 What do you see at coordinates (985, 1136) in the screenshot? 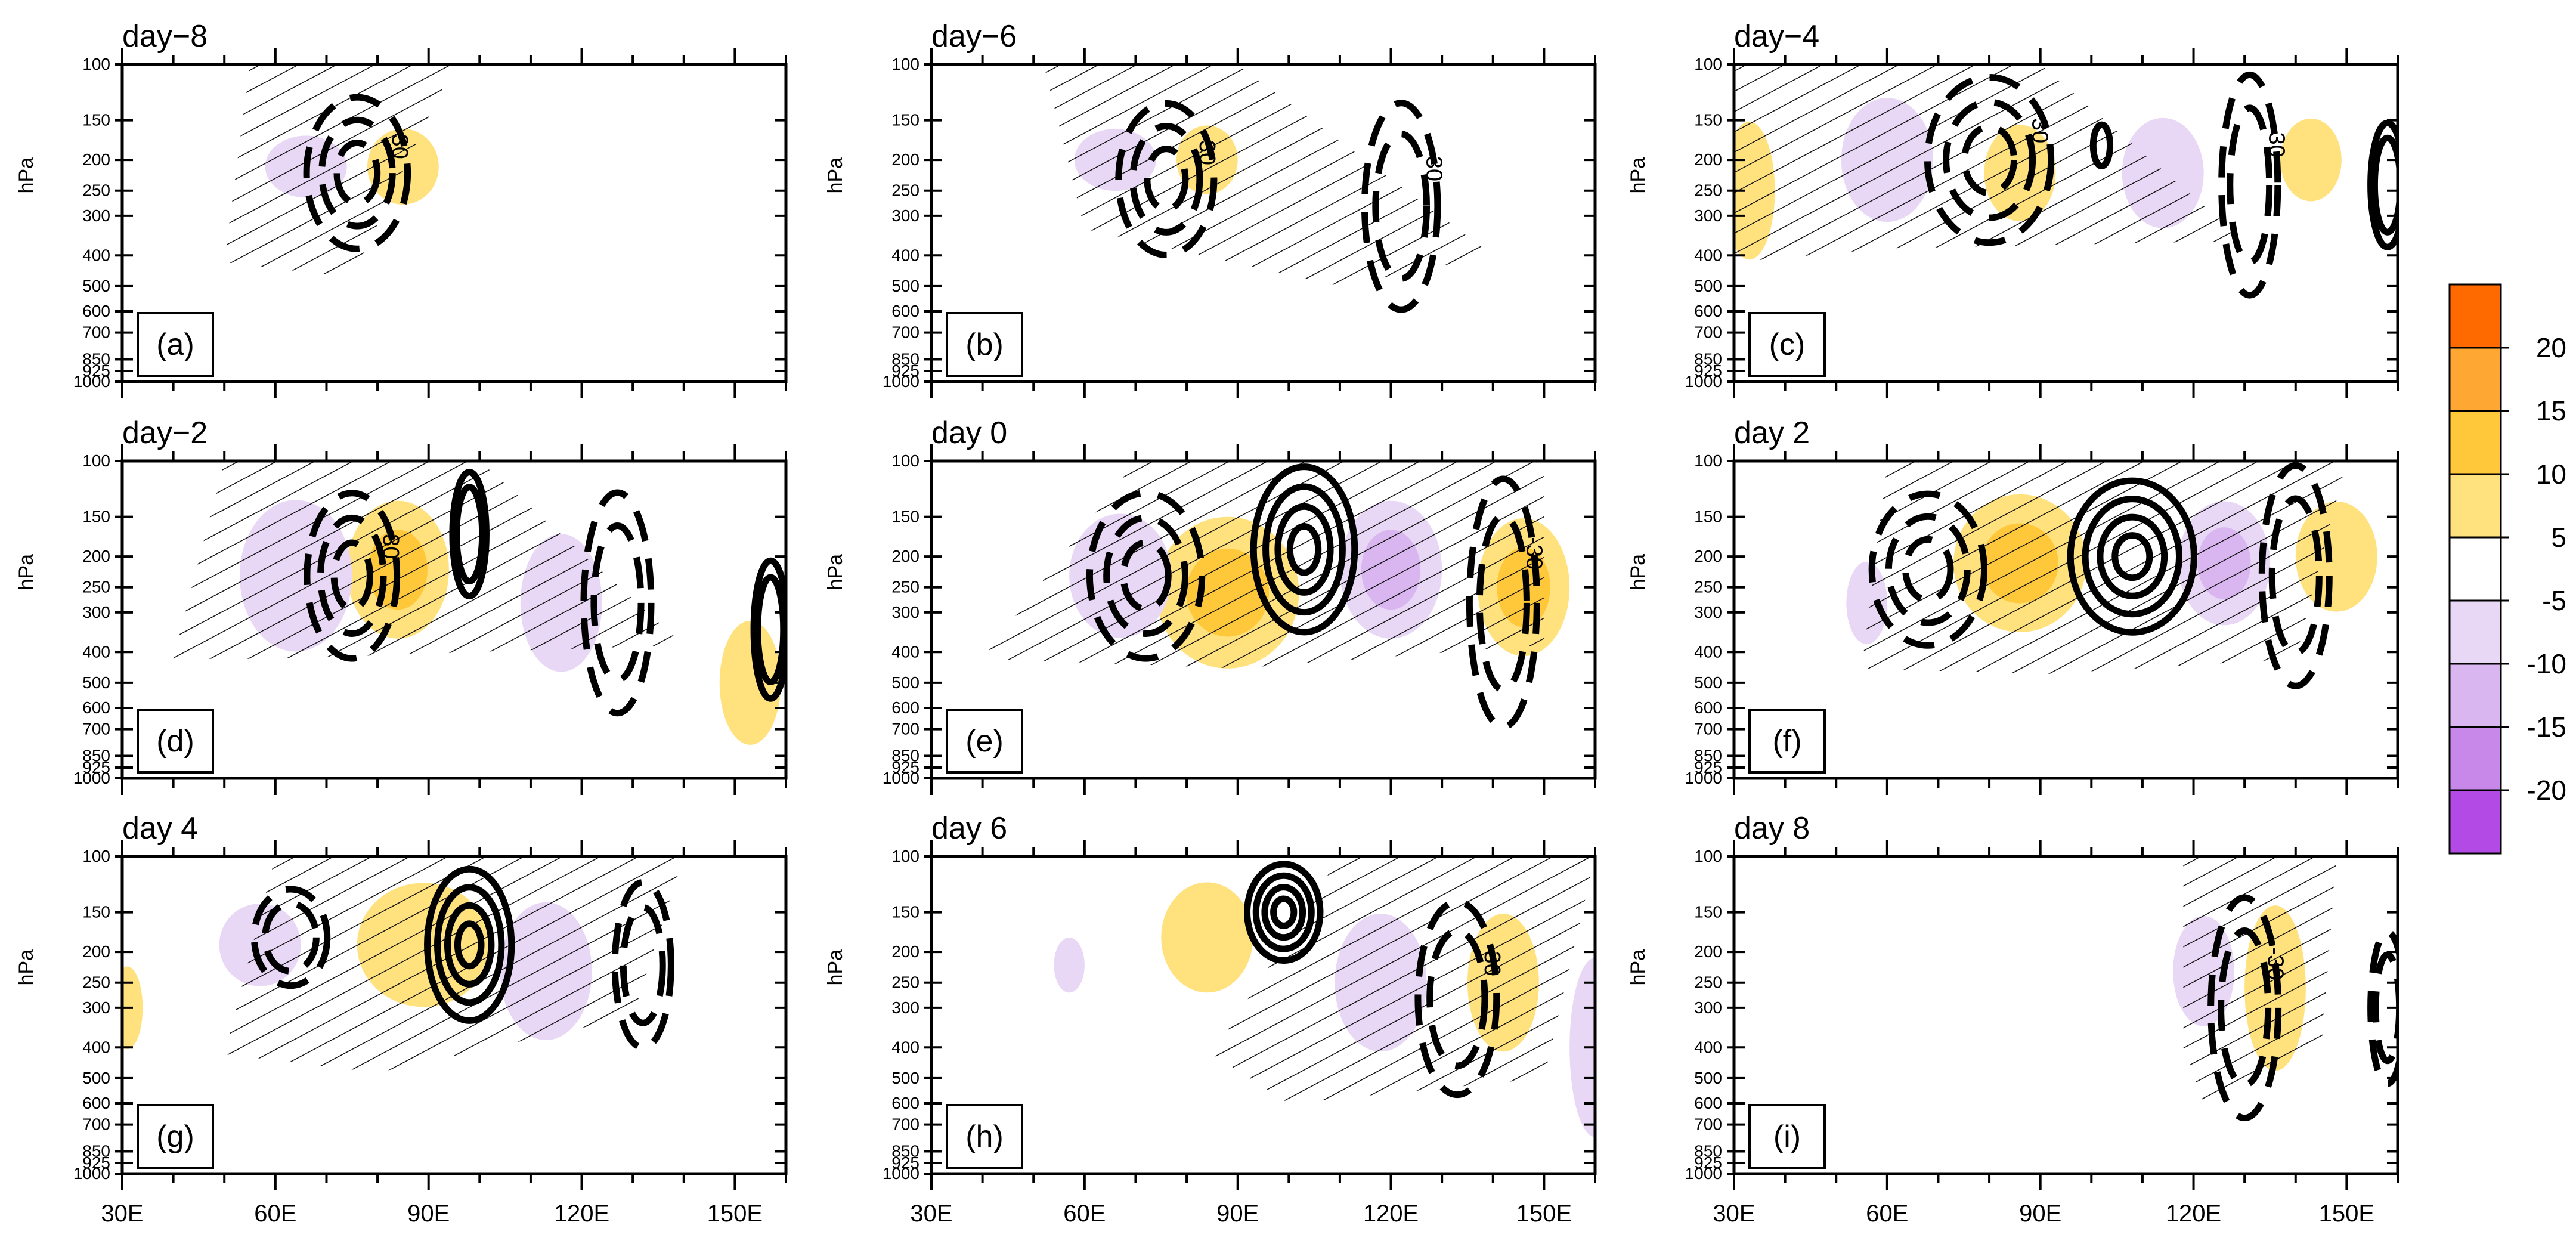
I see `panel-letter: (h)` at bounding box center [985, 1136].